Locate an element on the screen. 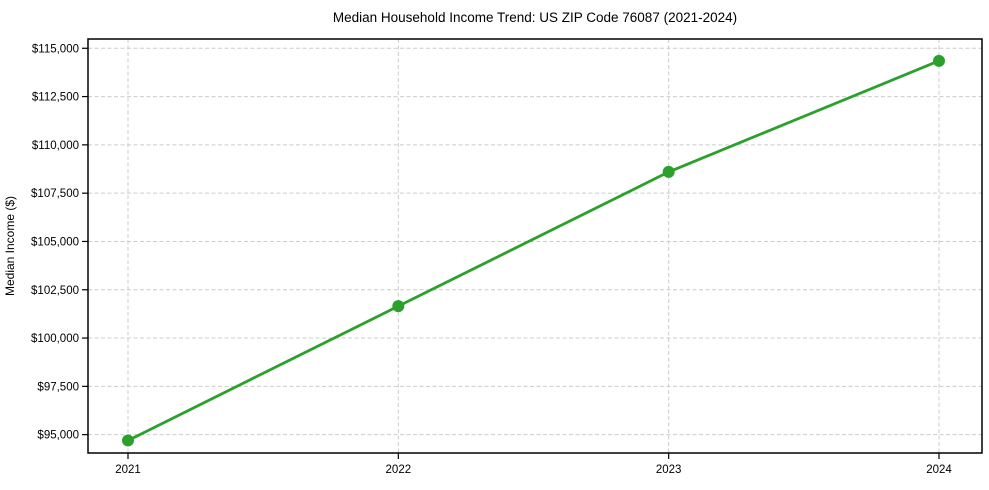 The image size is (989, 490). x-tick-label: 2021 is located at coordinates (128, 470).